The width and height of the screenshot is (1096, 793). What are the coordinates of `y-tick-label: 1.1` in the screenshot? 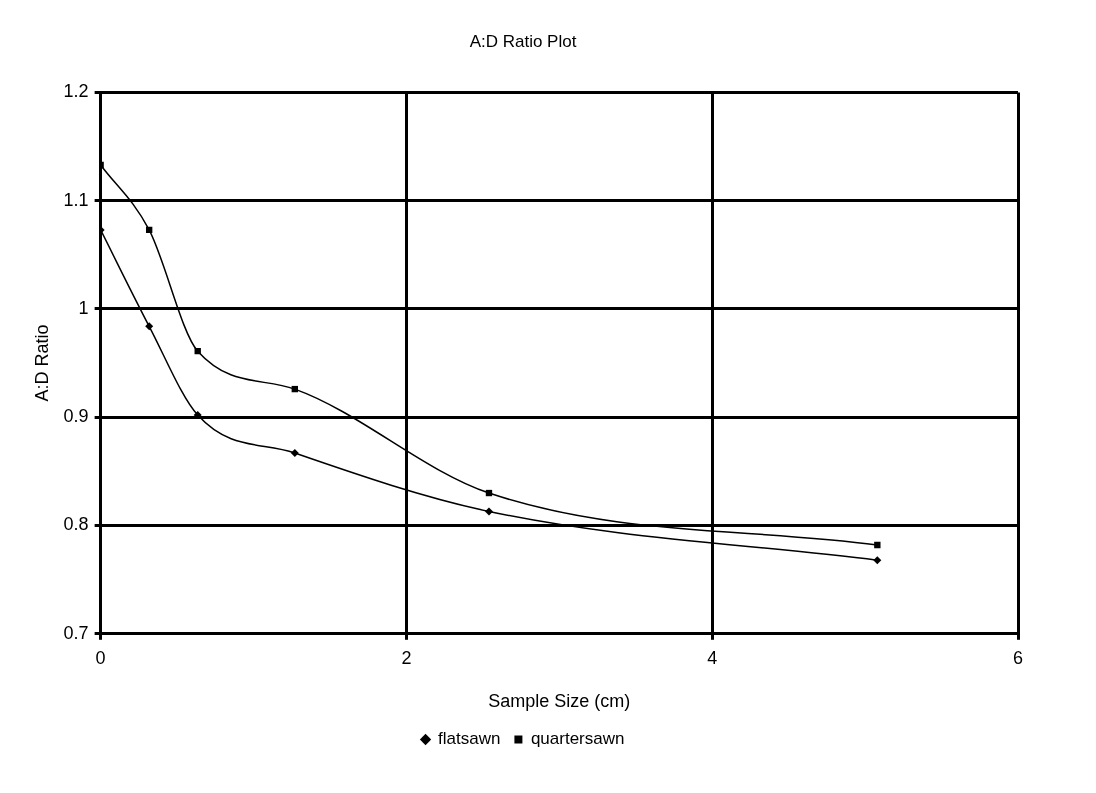 It's located at (76, 199).